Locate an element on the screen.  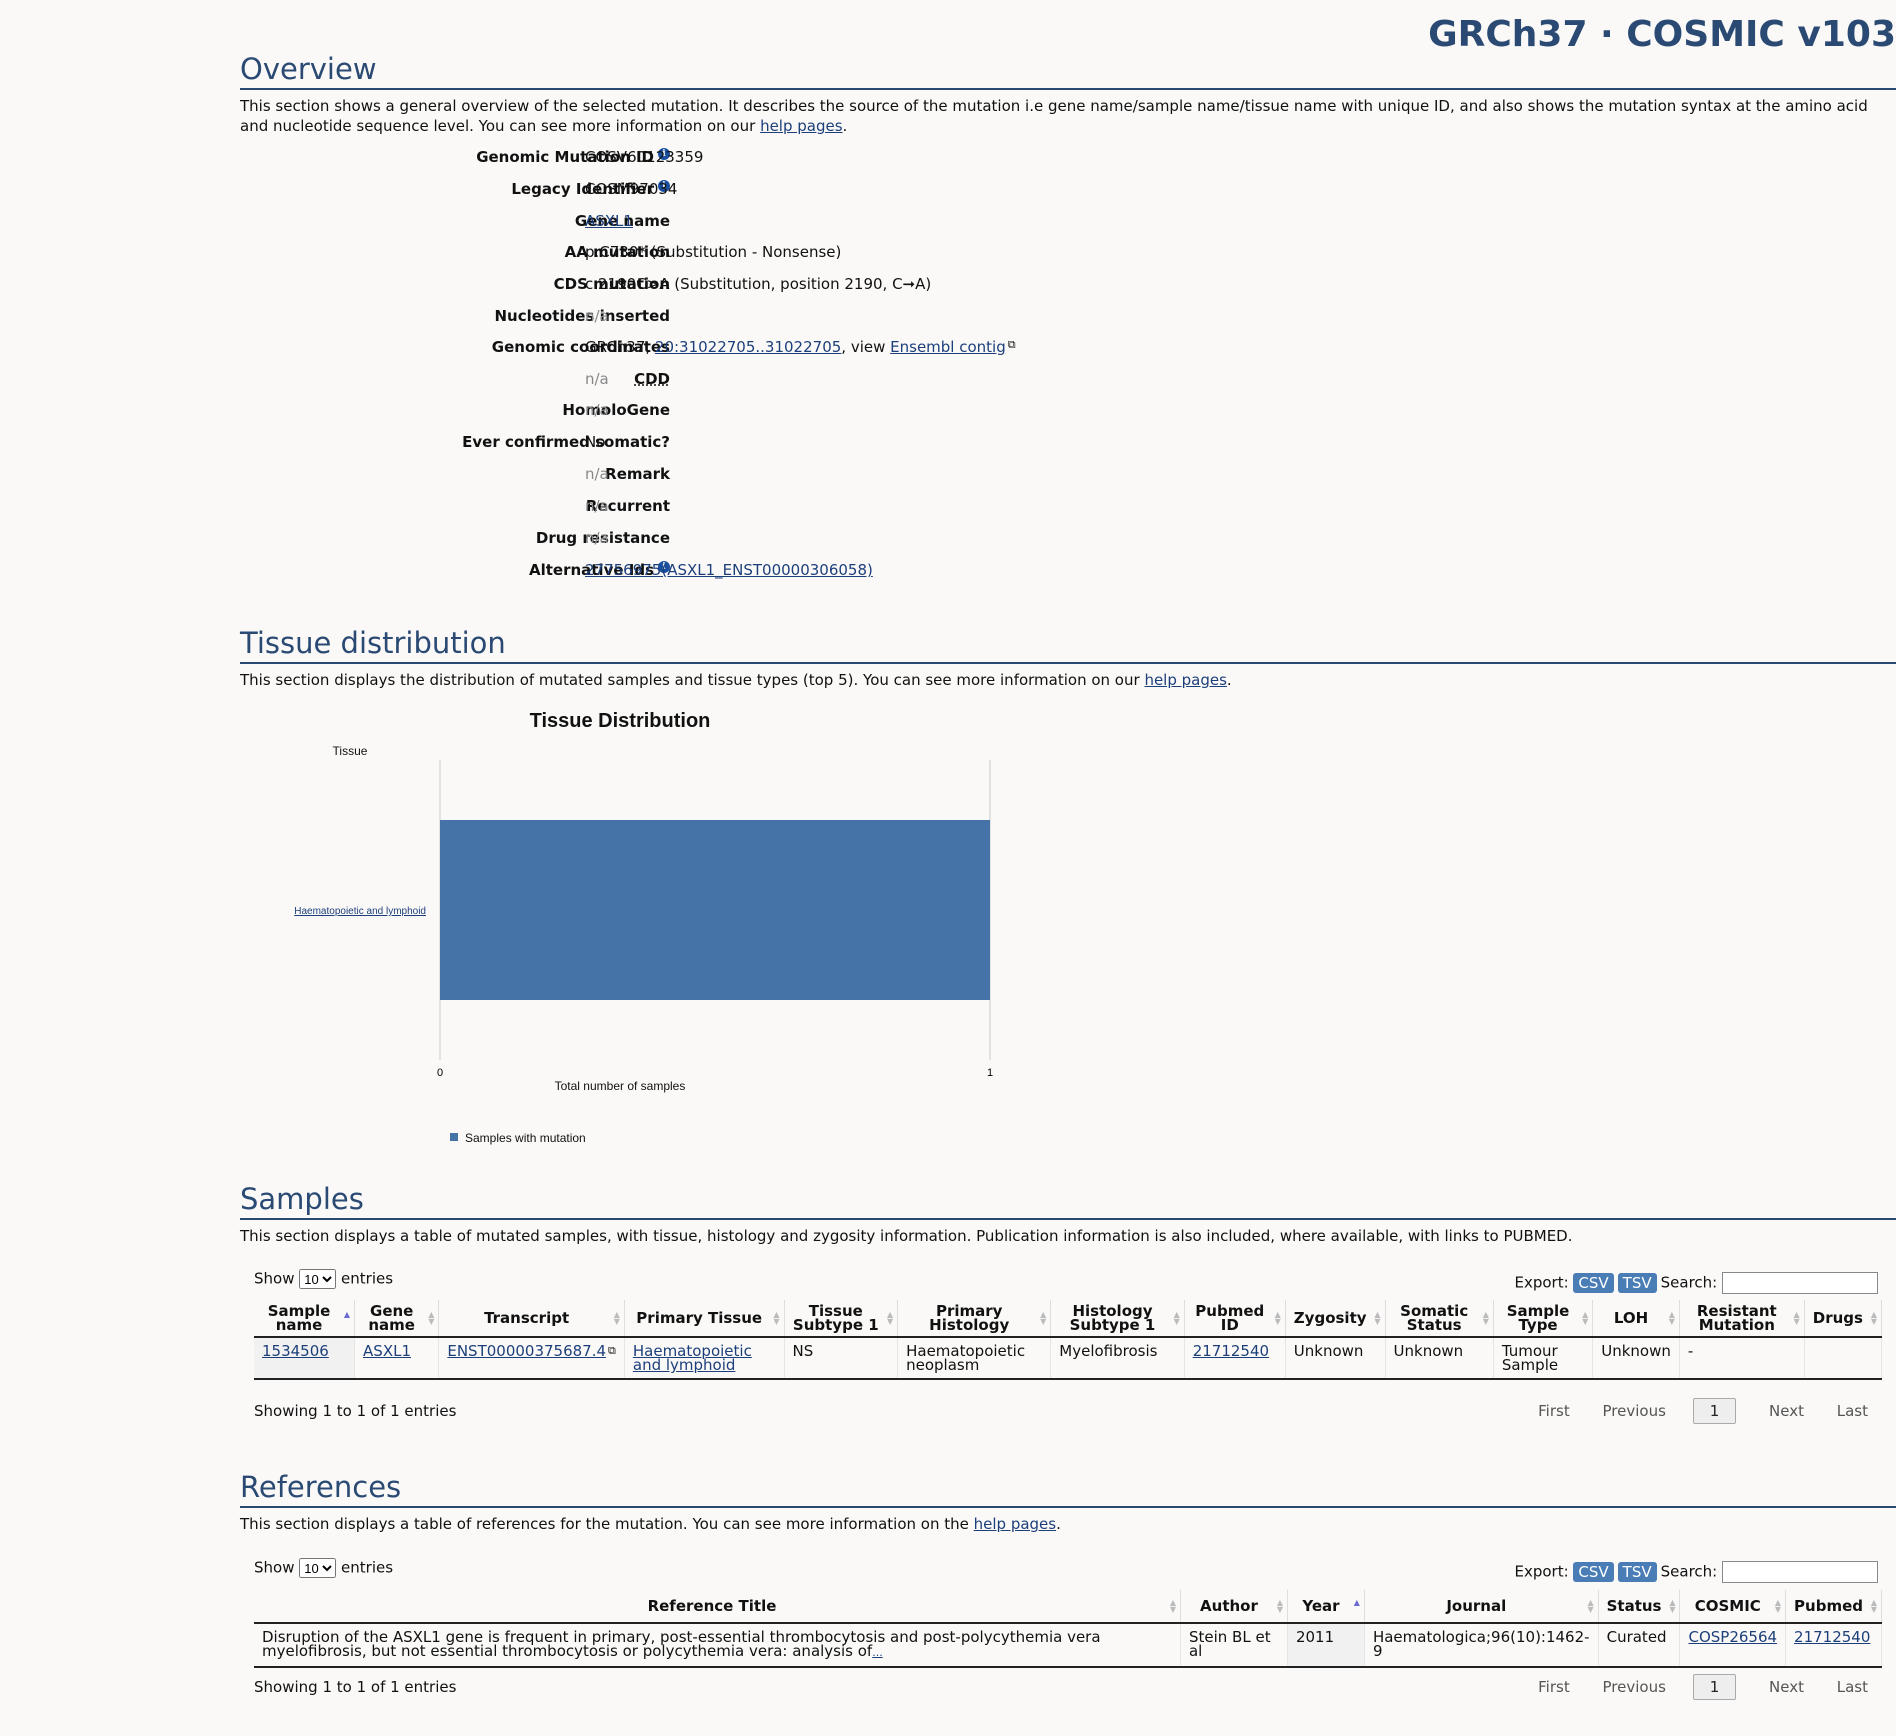
year-cell: 2011 is located at coordinates (1326, 1645).